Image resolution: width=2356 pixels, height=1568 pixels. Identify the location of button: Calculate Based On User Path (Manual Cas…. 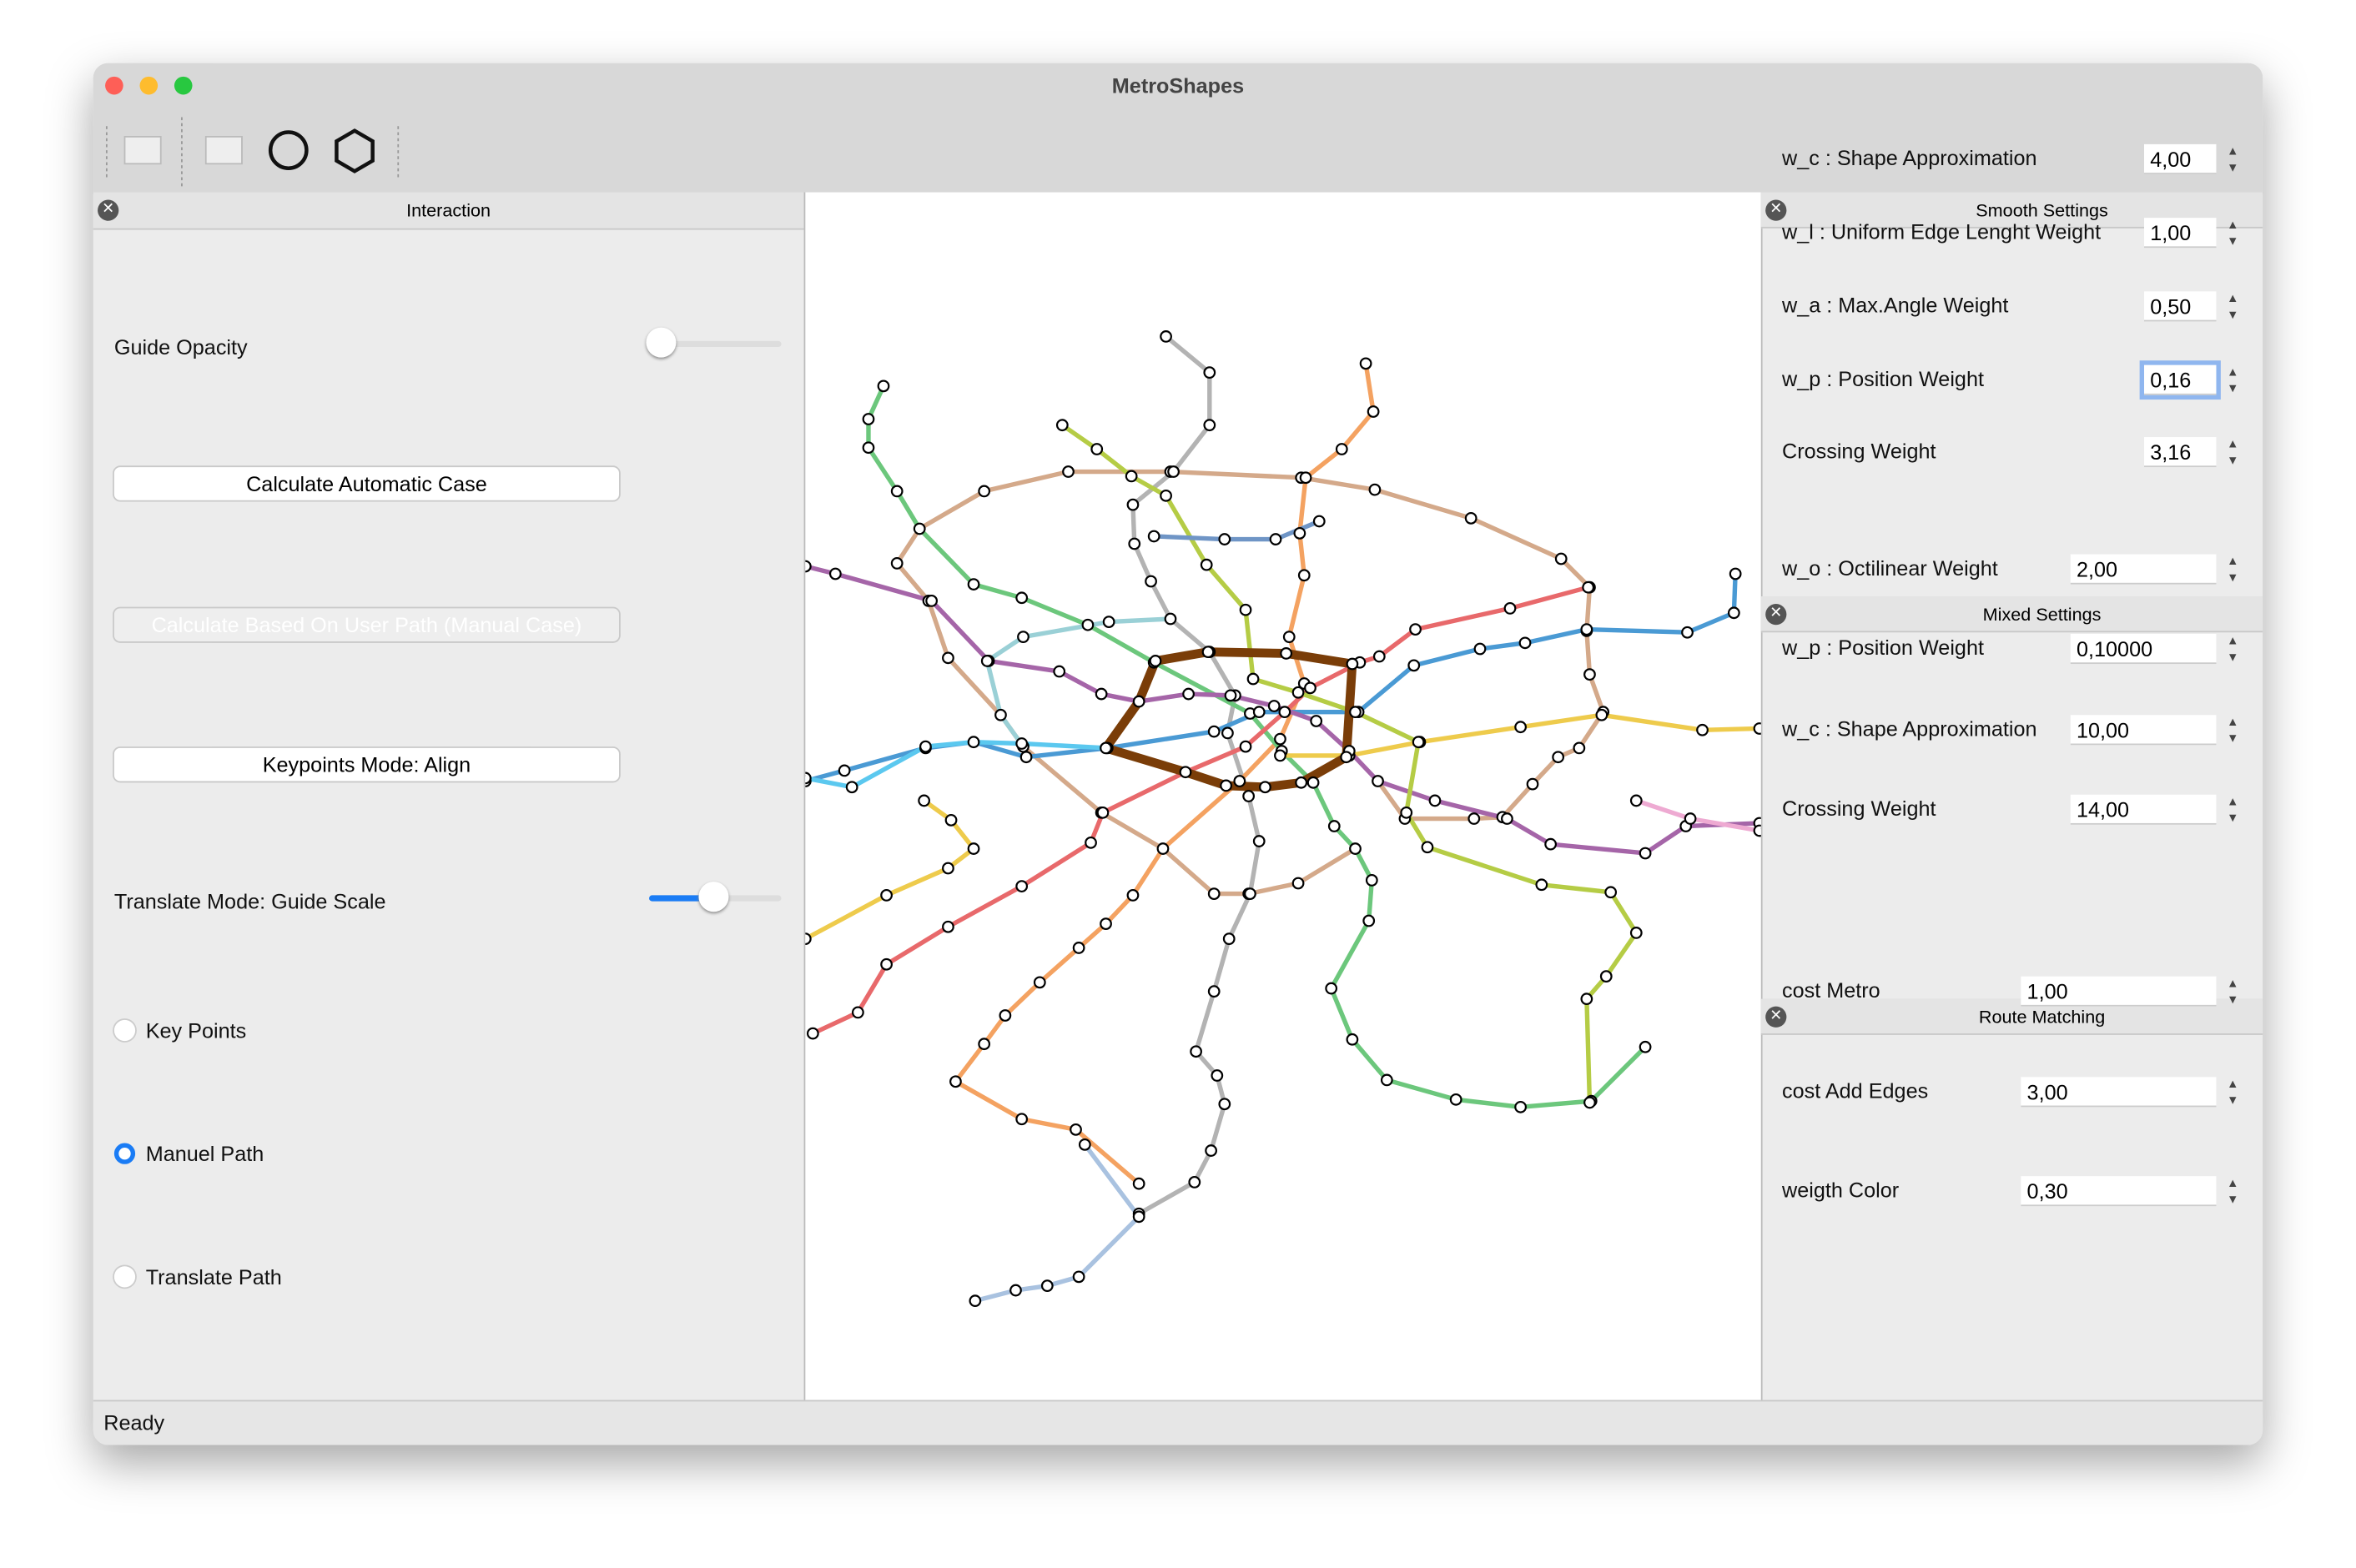
(366, 625).